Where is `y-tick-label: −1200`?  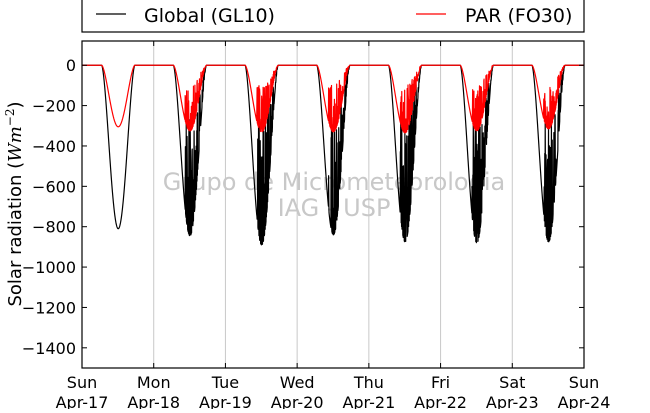
y-tick-label: −1200 is located at coordinates (49, 307).